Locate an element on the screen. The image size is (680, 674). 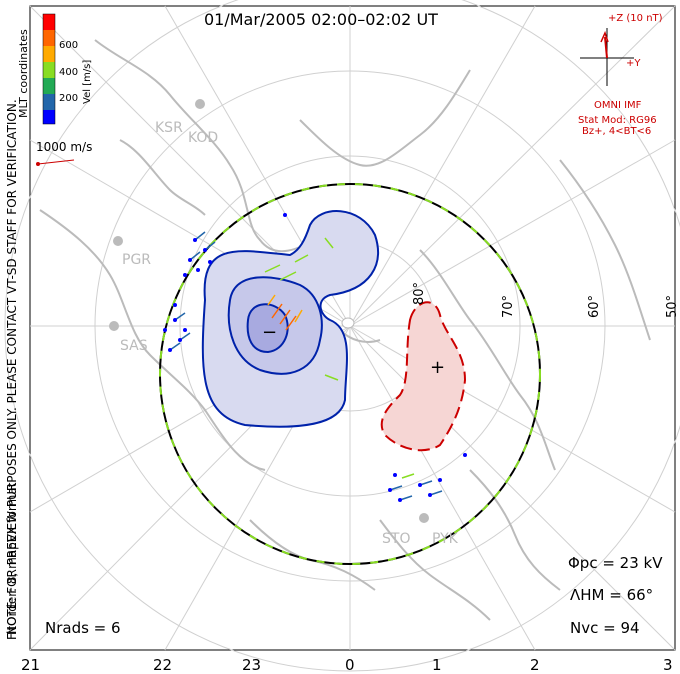
mlt-axis: 21 22 23 0 1 2 3 is located at coordinates (347, 665).